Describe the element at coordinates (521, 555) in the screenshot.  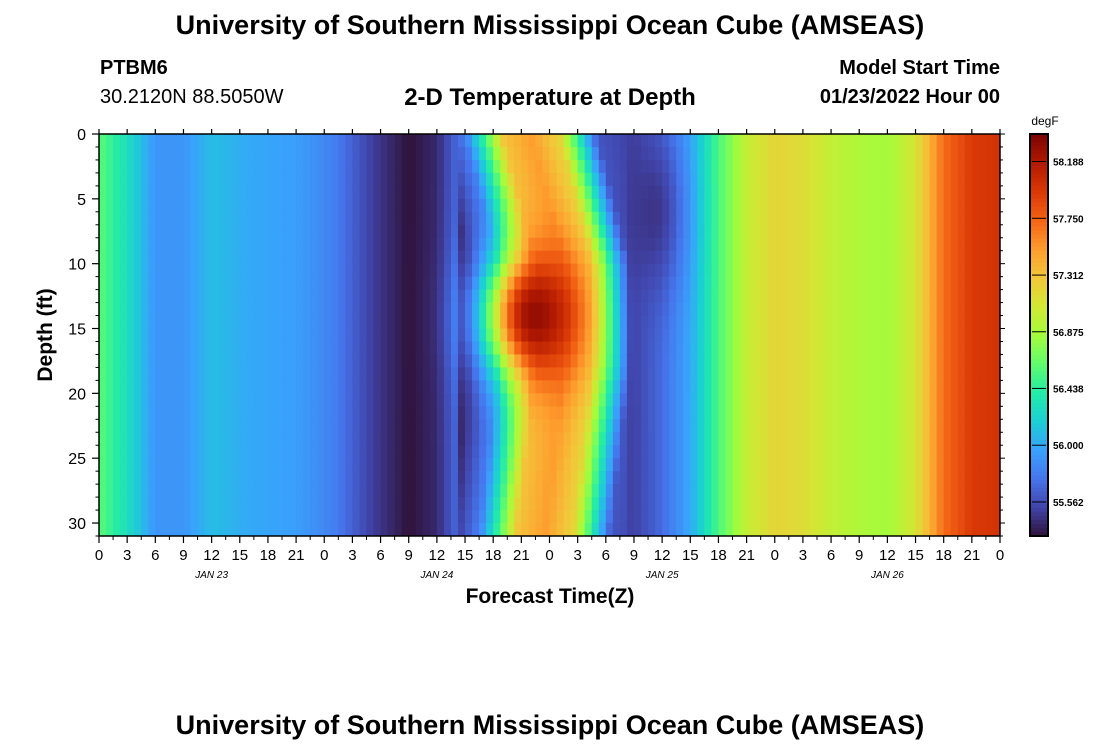
I see `x-tick-label: 21` at that location.